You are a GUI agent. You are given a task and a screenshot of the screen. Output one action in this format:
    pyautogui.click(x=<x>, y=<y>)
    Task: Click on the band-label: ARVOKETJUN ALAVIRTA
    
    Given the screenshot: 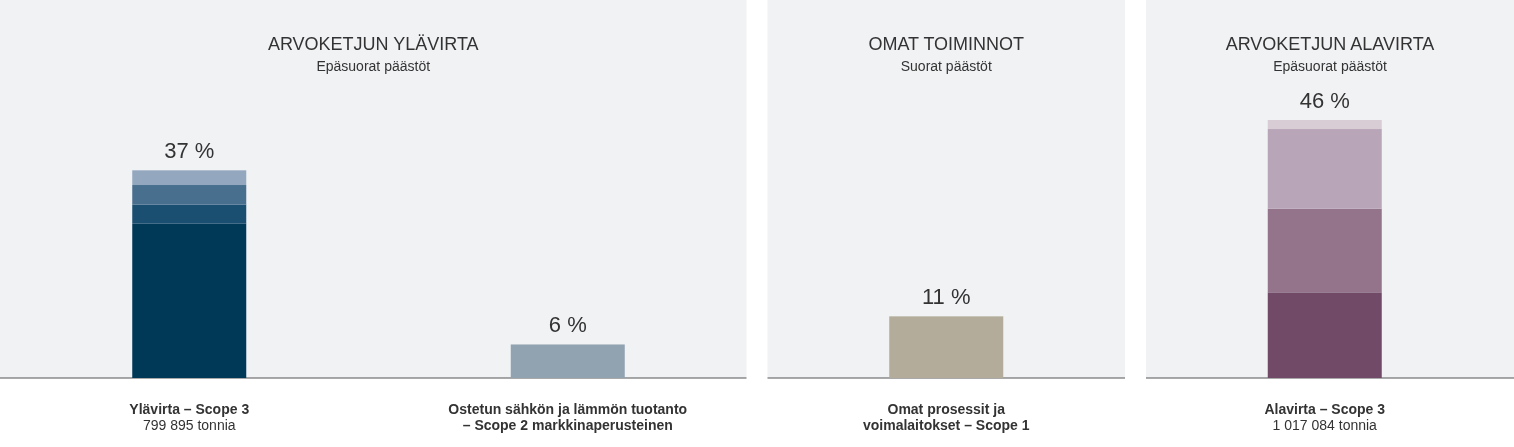 What is the action you would take?
    pyautogui.click(x=1330, y=44)
    